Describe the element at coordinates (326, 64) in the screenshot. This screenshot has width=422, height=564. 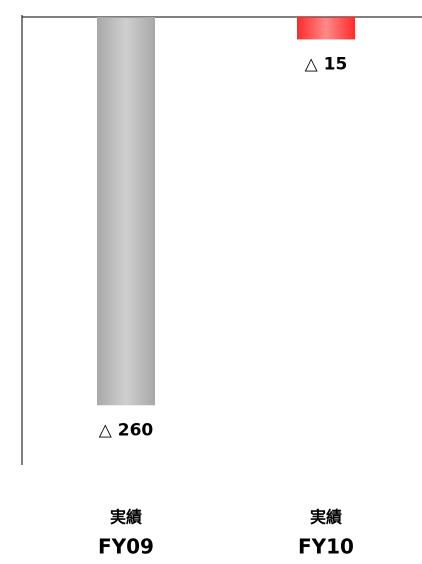
I see `value-label: △ 15` at that location.